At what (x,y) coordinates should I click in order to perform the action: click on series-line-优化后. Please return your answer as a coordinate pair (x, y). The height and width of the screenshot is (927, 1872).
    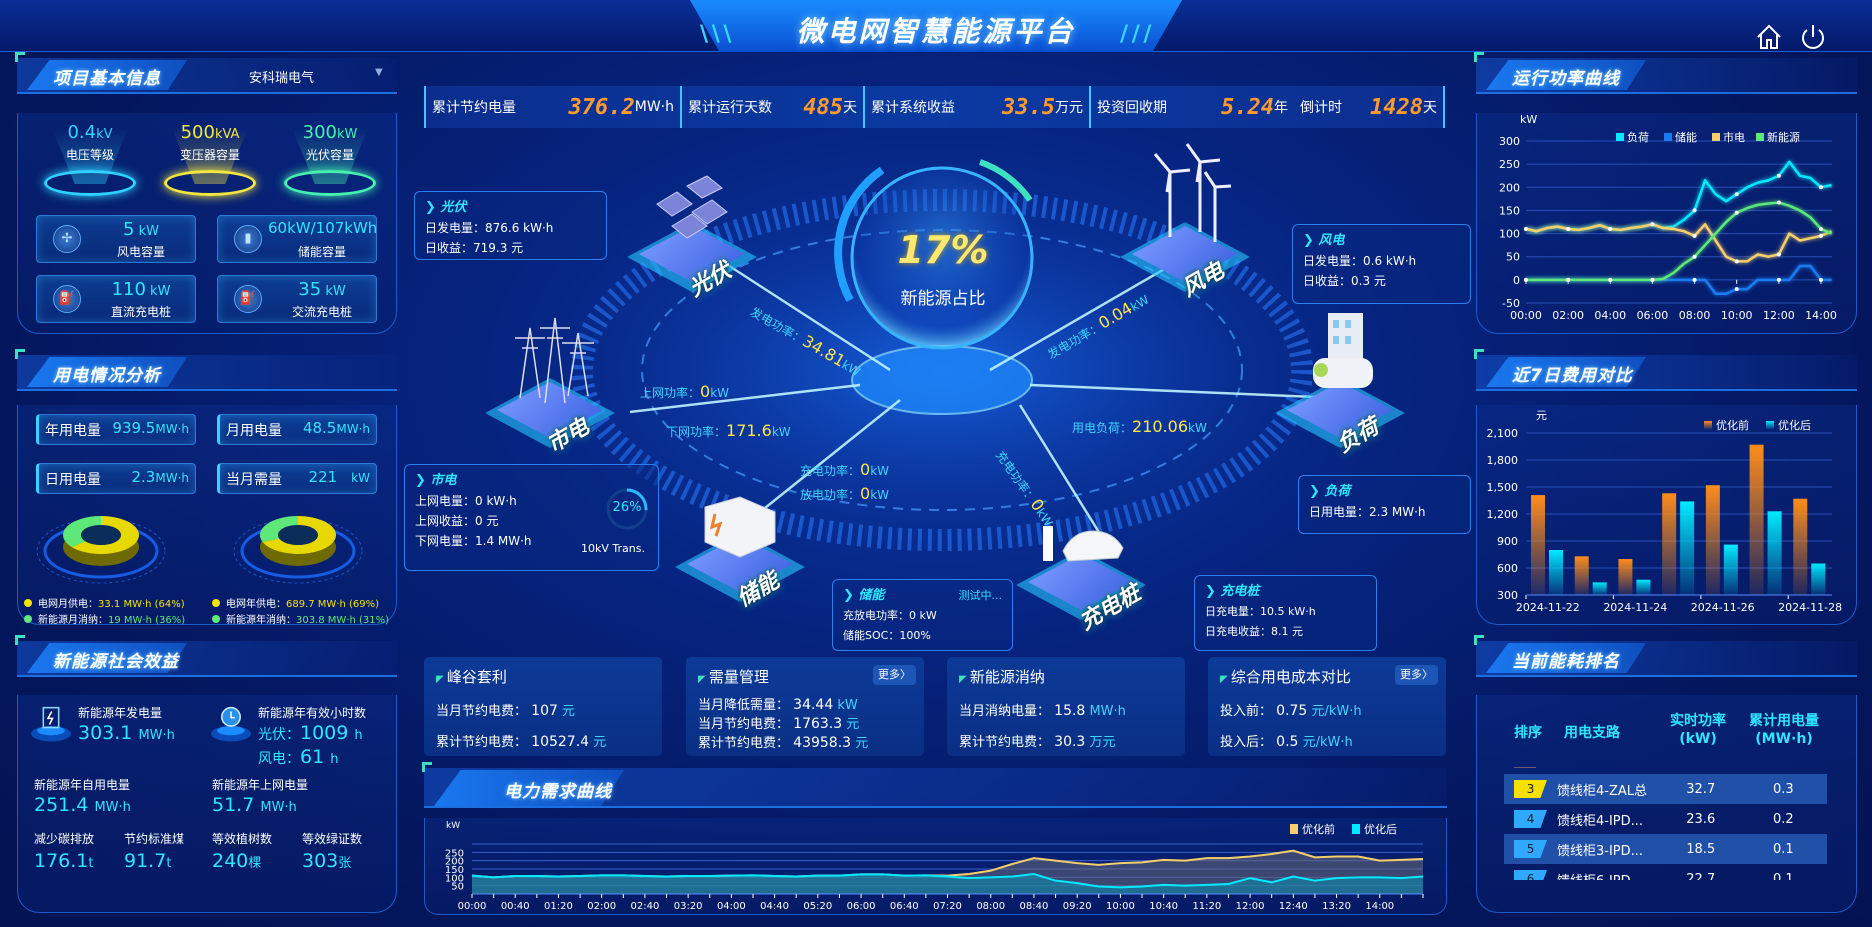
    Looking at the image, I should click on (947, 880).